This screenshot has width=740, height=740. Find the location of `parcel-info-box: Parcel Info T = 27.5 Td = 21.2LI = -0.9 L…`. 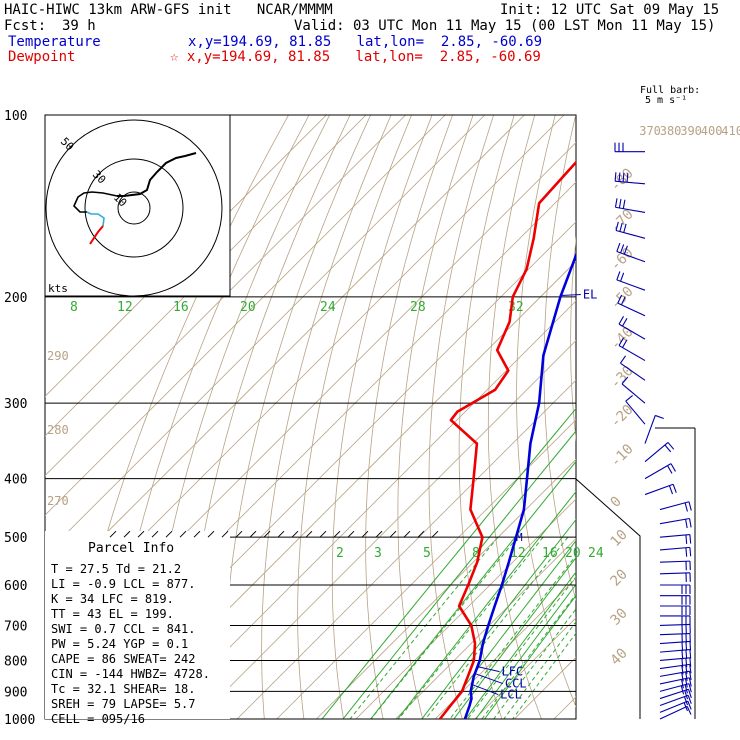

parcel-info-box: Parcel Info T = 27.5 Td = 21.2LI = -0.9 L… is located at coordinates (242, 628).